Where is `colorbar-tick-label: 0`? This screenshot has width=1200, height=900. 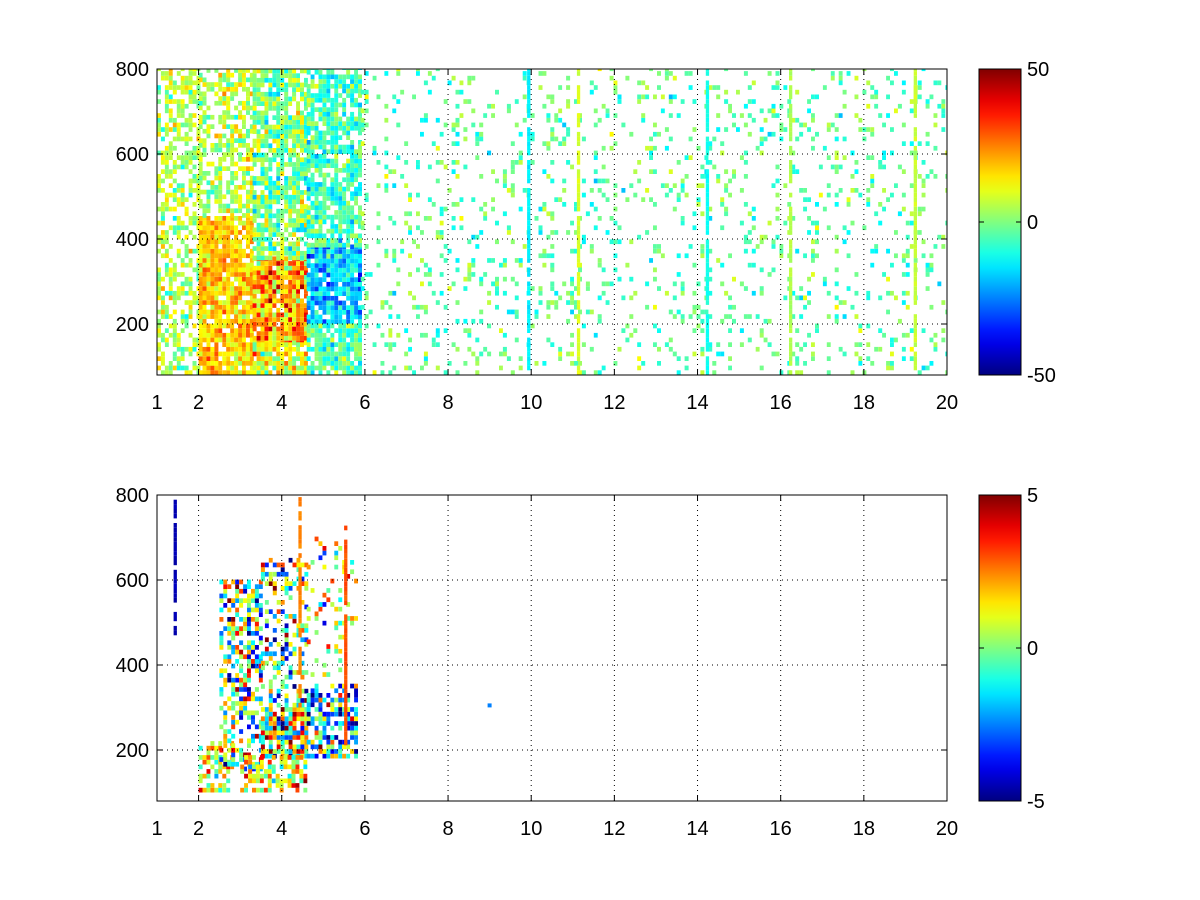 colorbar-tick-label: 0 is located at coordinates (1032, 223).